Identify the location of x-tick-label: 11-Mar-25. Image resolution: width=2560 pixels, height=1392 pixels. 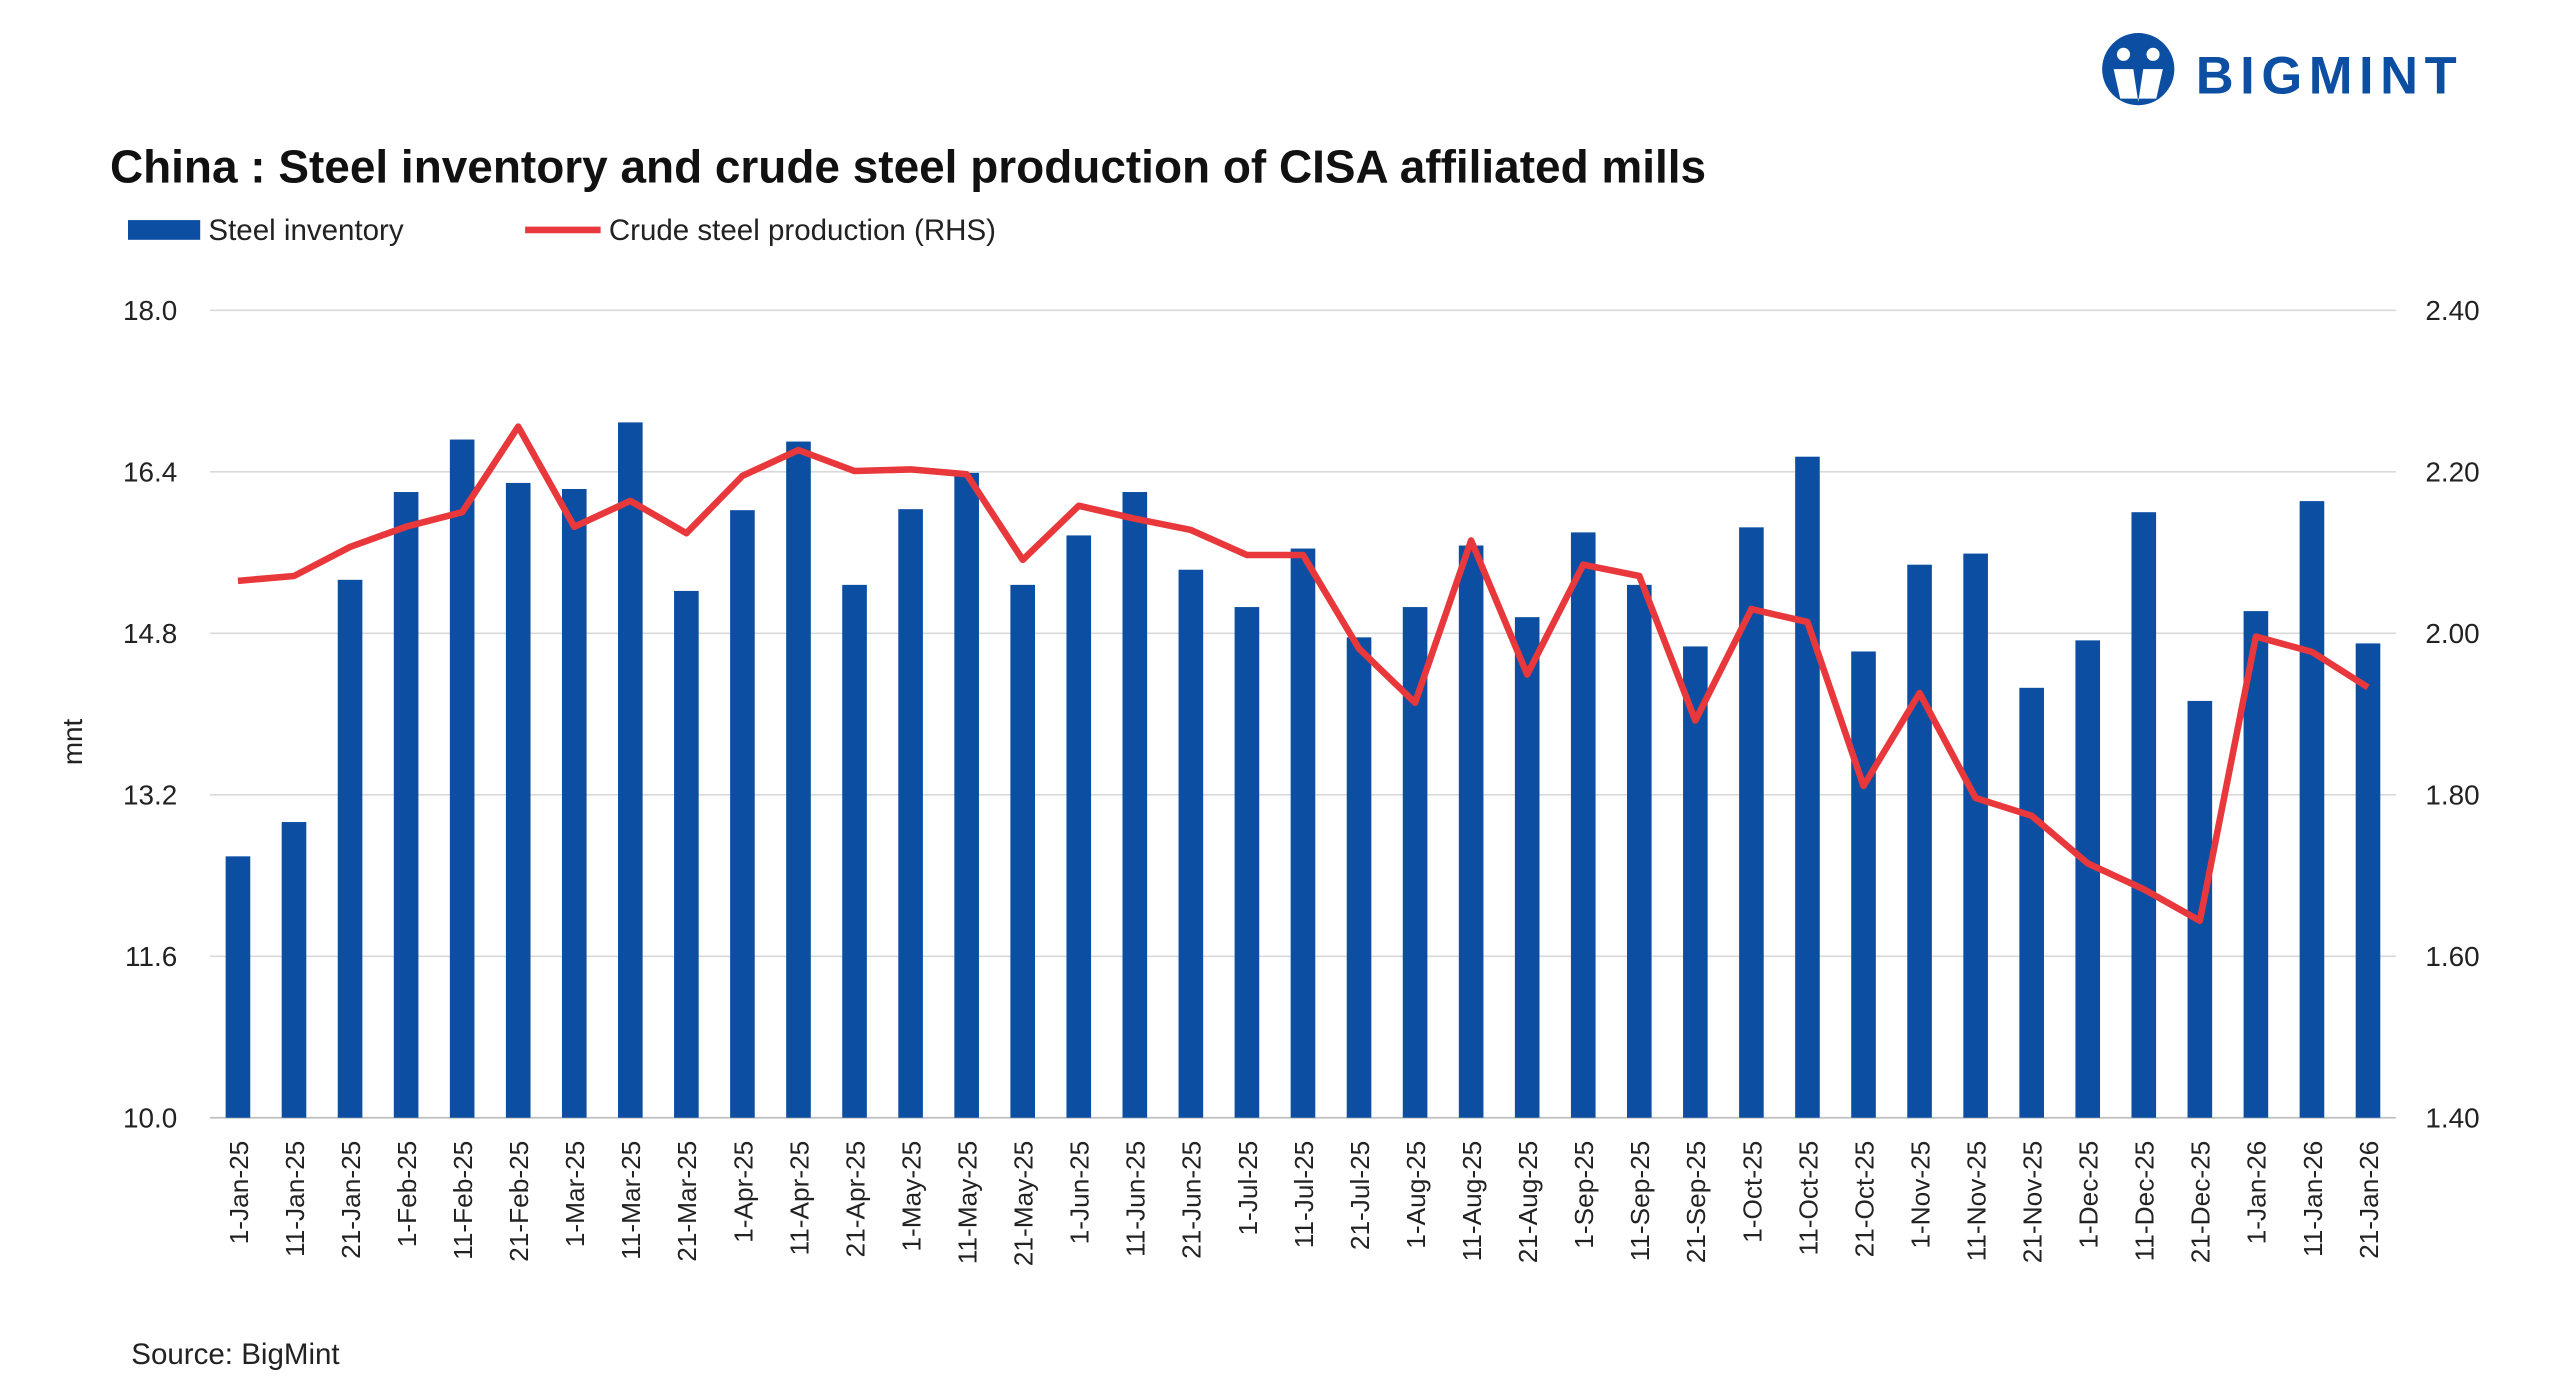
(631, 1200).